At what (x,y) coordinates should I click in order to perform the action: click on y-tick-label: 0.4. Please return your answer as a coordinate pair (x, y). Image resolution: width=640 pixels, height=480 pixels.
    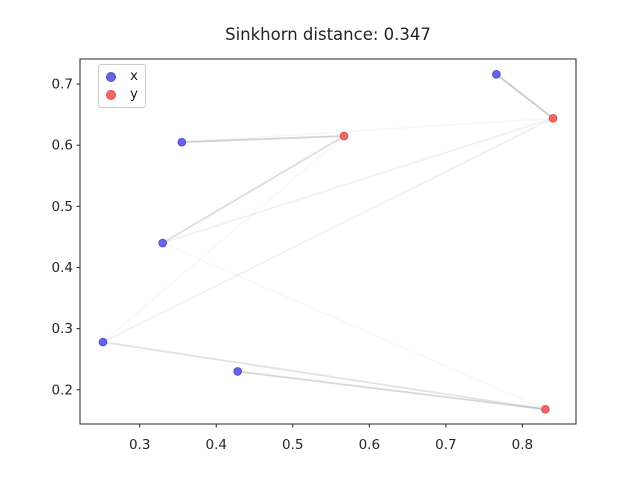
    Looking at the image, I should click on (62, 268).